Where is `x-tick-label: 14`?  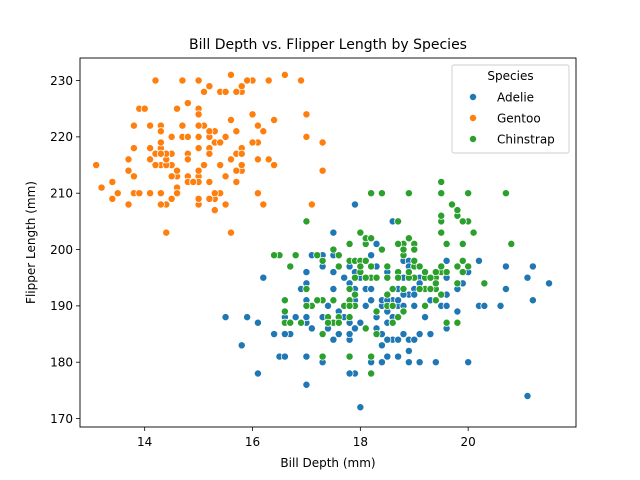 x-tick-label: 14 is located at coordinates (144, 442).